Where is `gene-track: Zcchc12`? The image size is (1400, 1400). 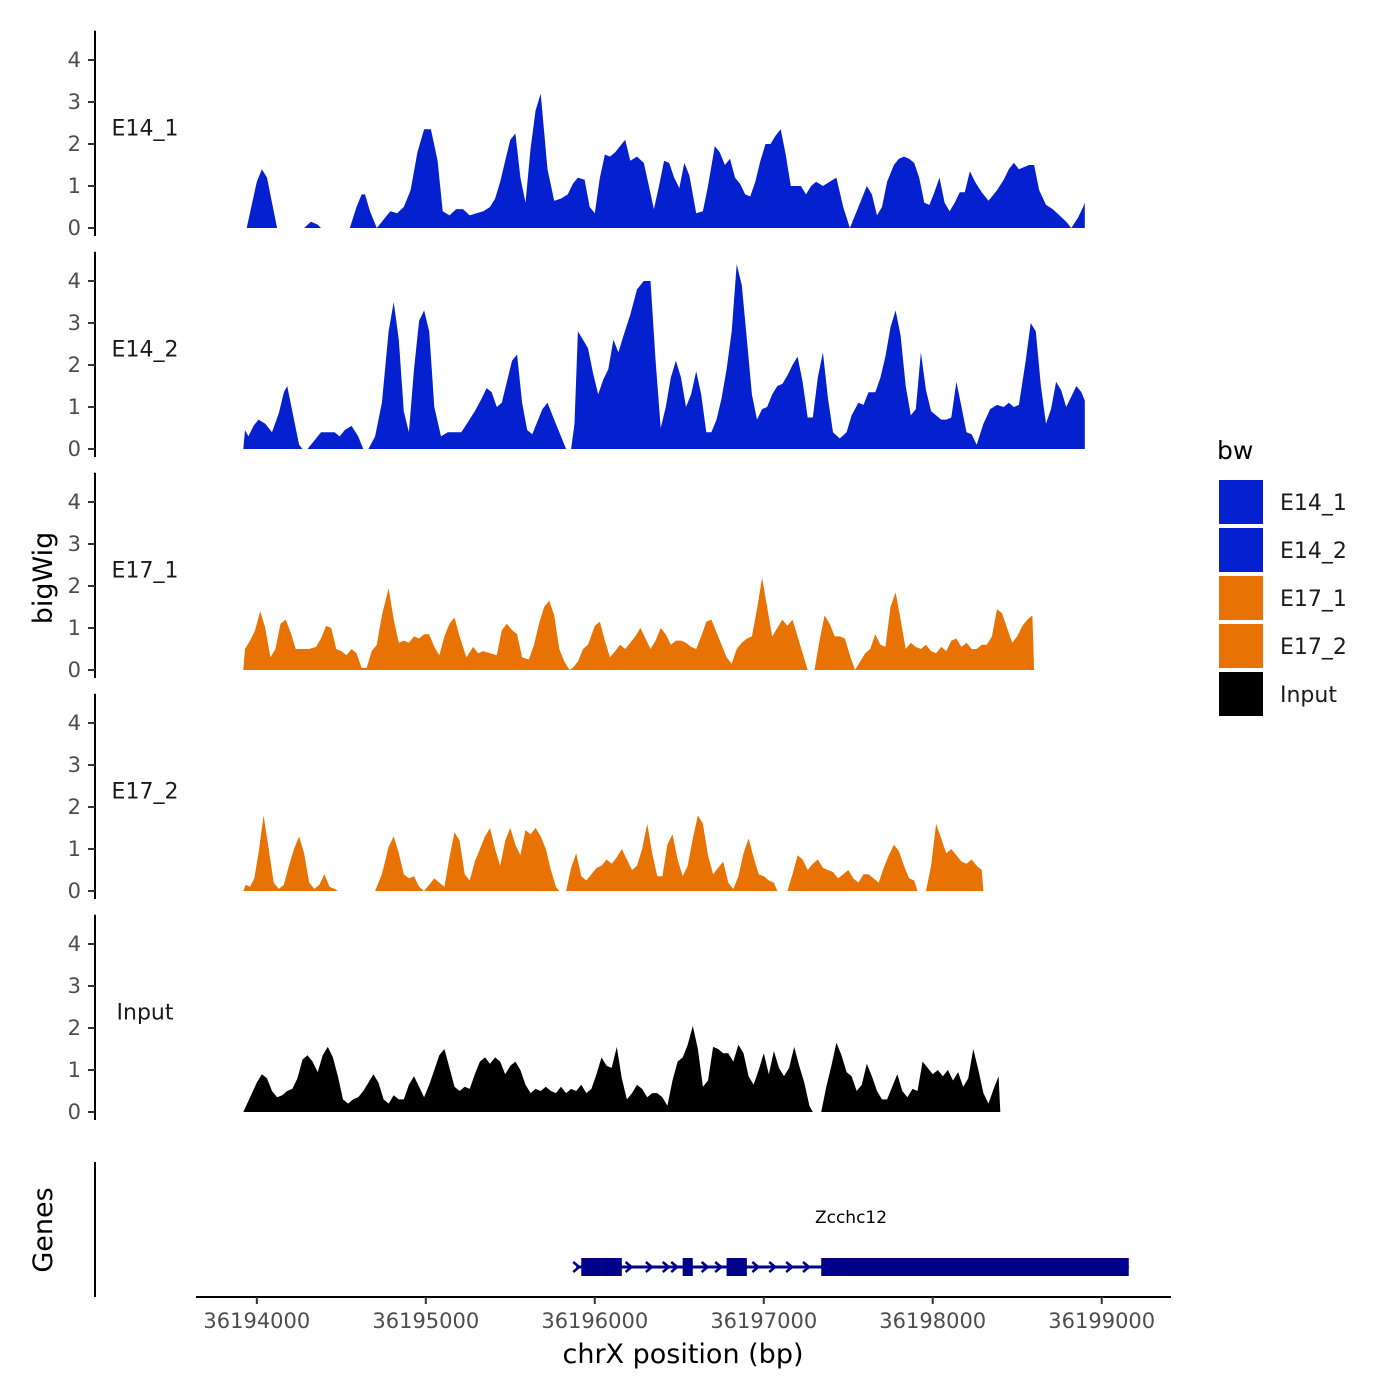
gene-track: Zcchc12 is located at coordinates (611, 1229).